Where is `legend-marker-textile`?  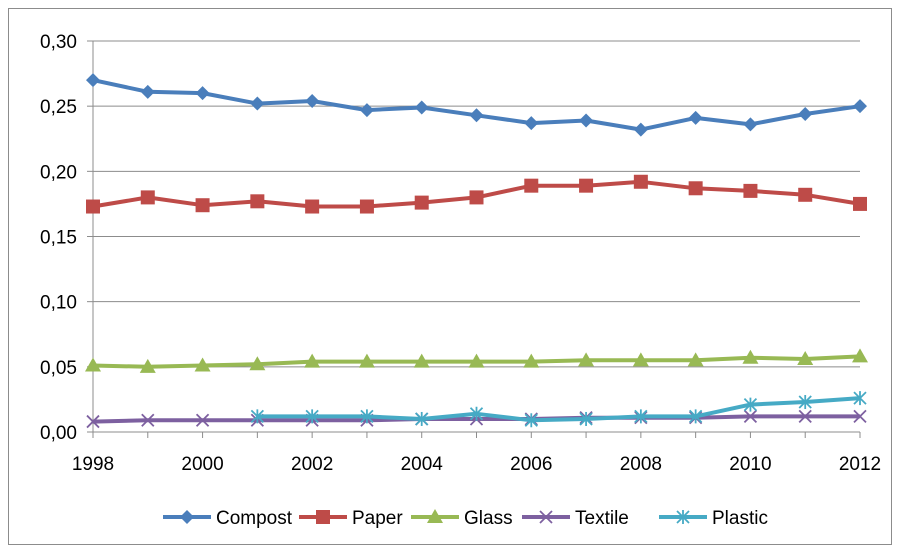
legend-marker-textile is located at coordinates (546, 517).